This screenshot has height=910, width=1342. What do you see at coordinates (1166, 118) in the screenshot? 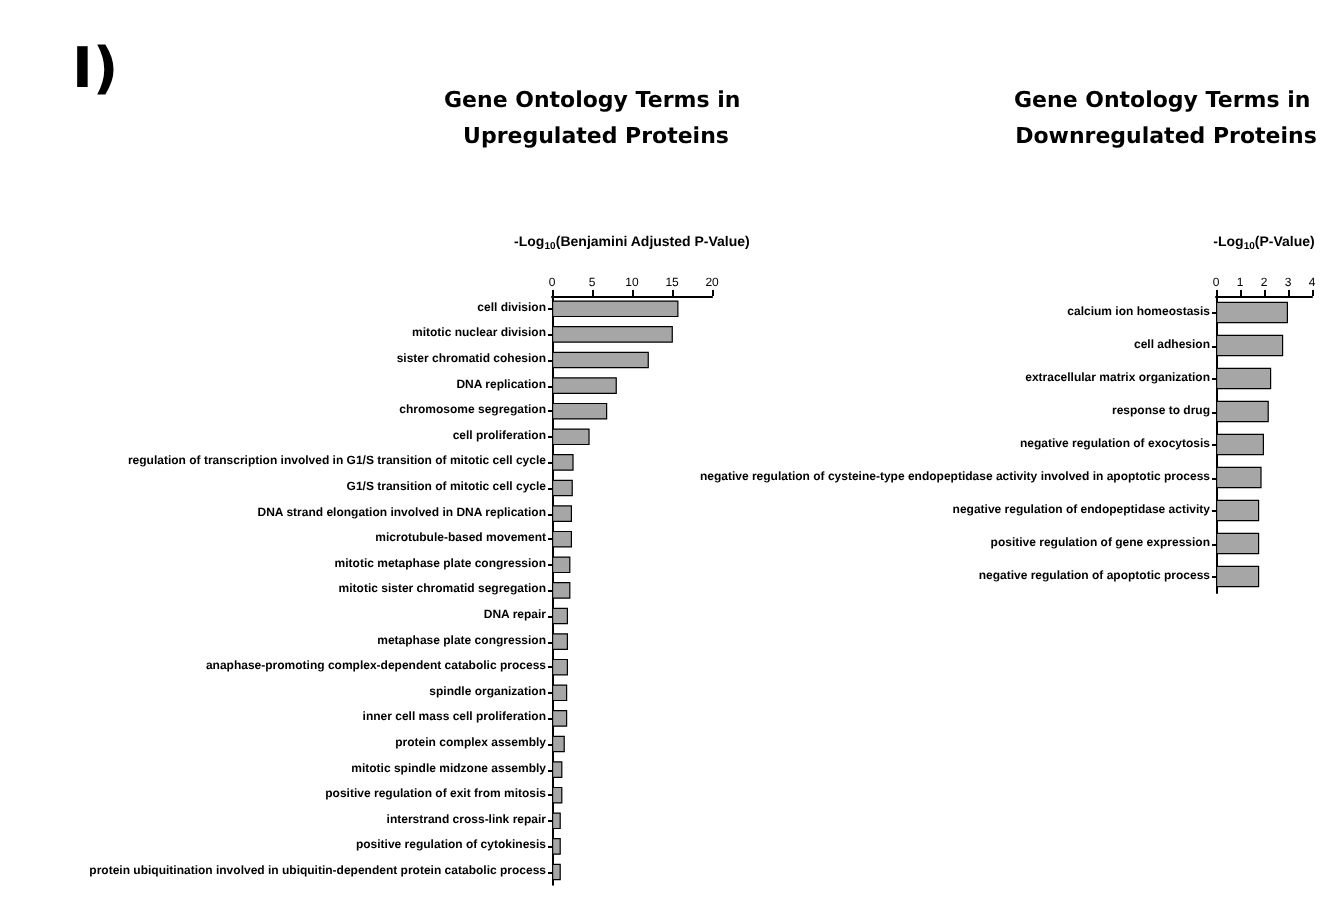
I see `chart-title: Gene Ontology Terms in Downregulated Proteins` at bounding box center [1166, 118].